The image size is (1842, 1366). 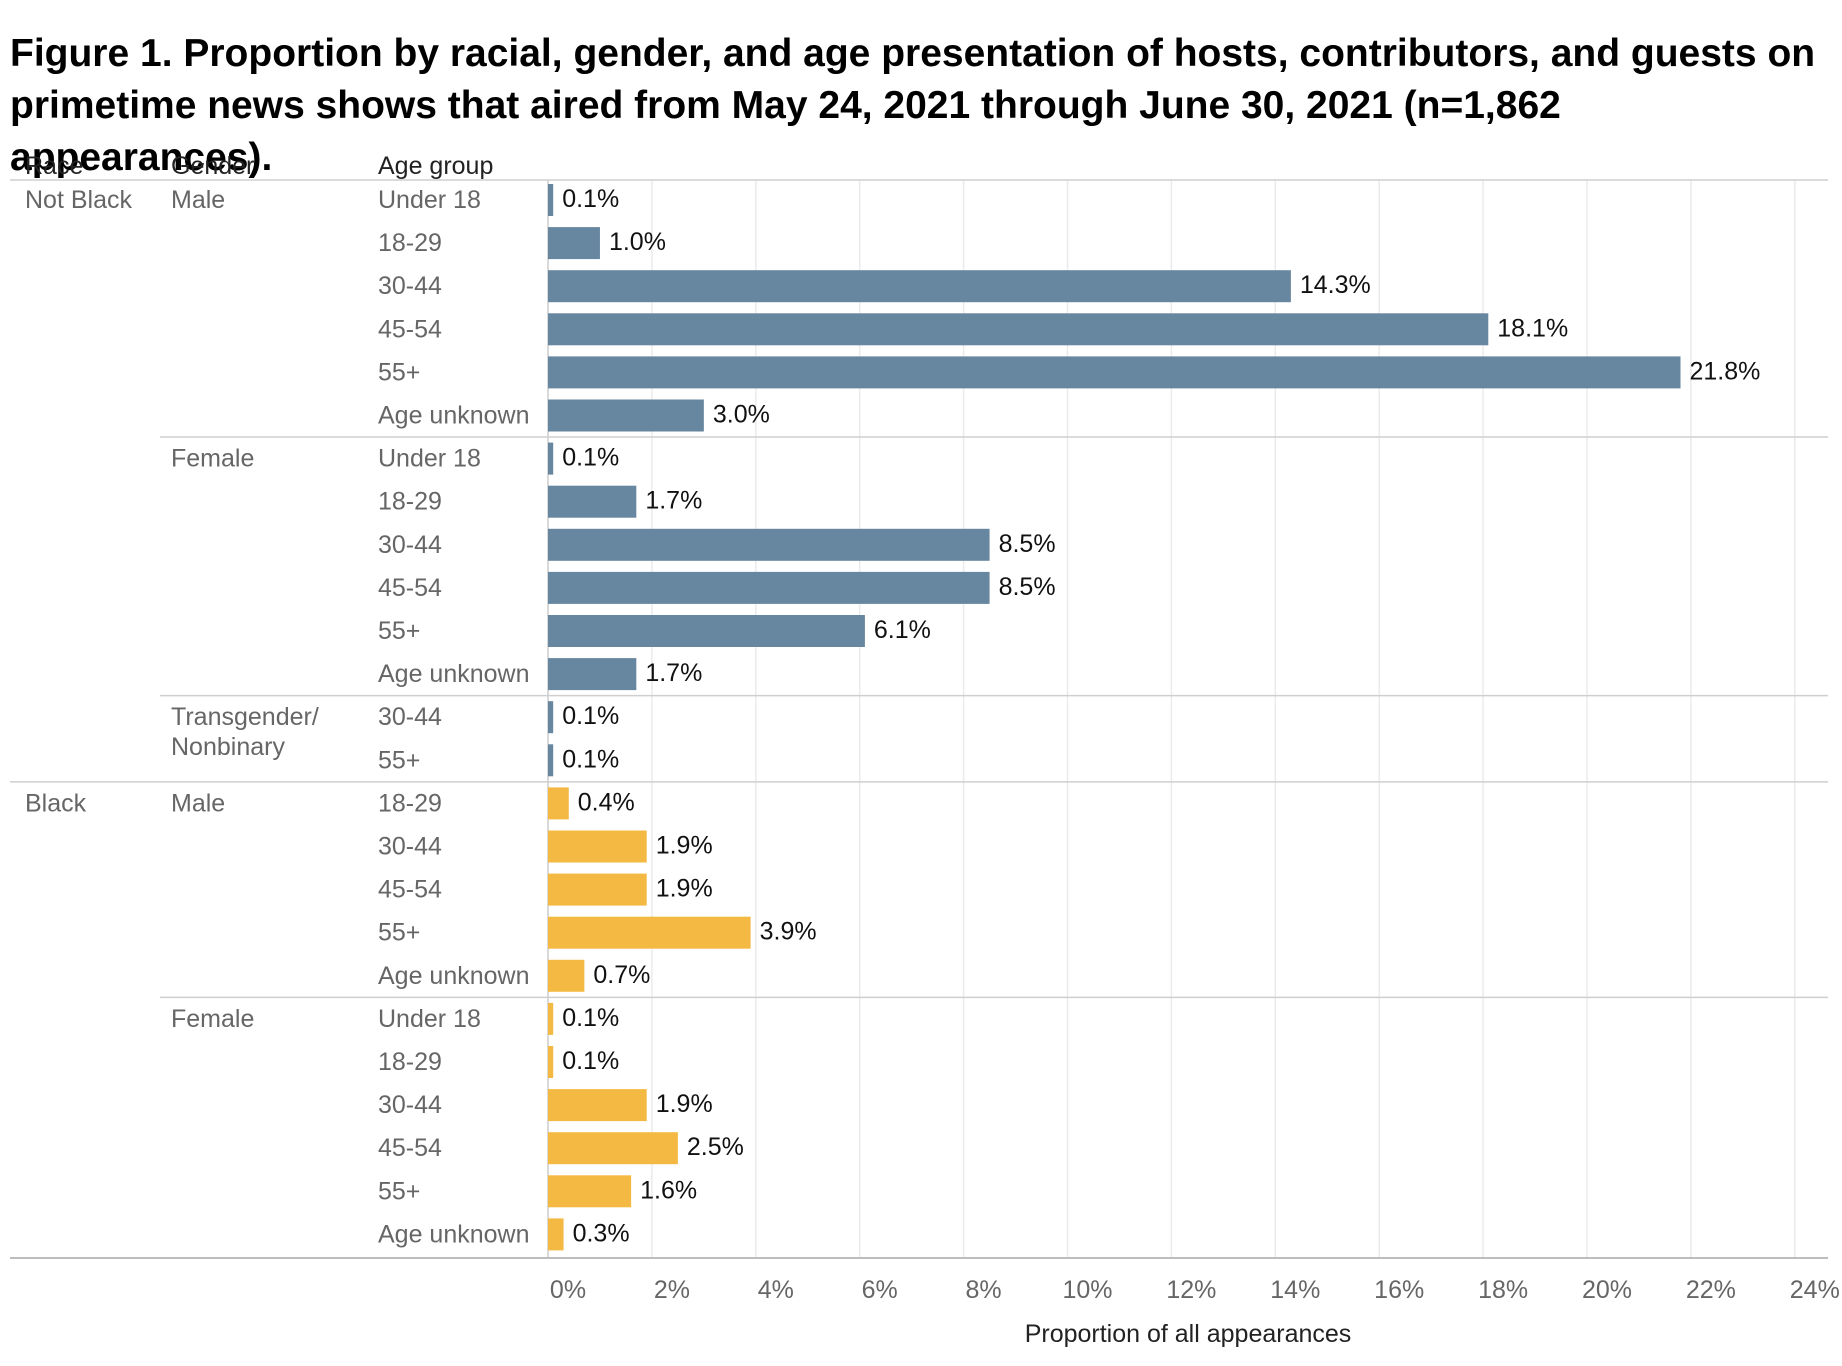 I want to click on bar-value-label: 0.3%, so click(x=601, y=1233).